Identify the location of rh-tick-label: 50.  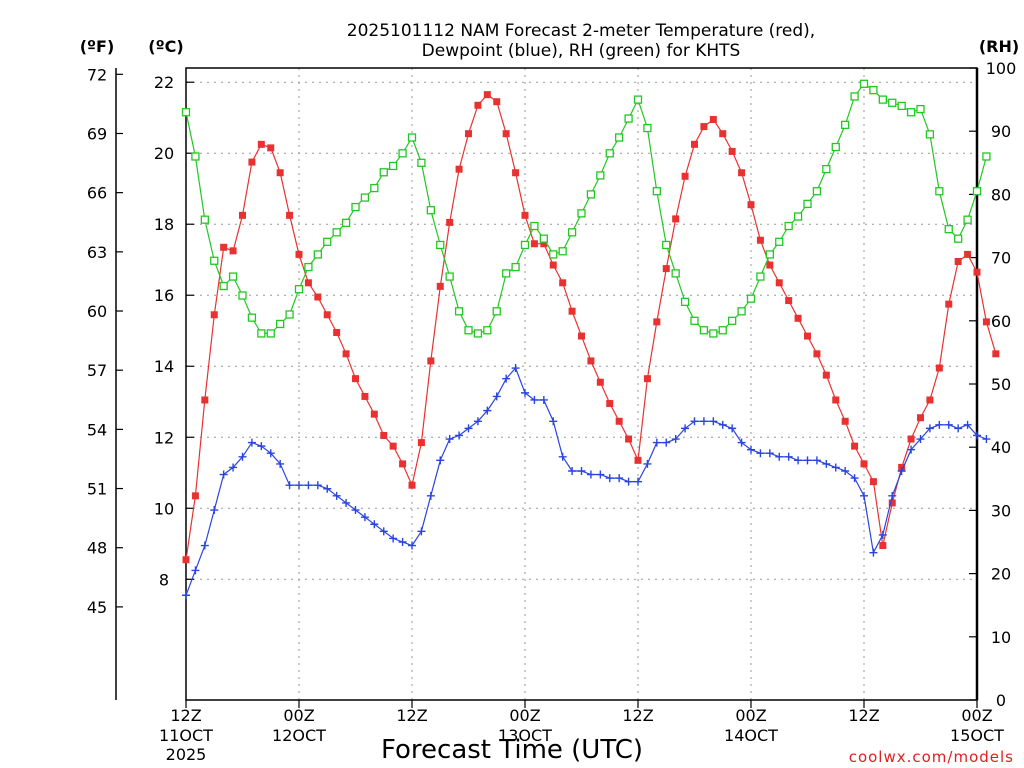
(1001, 384).